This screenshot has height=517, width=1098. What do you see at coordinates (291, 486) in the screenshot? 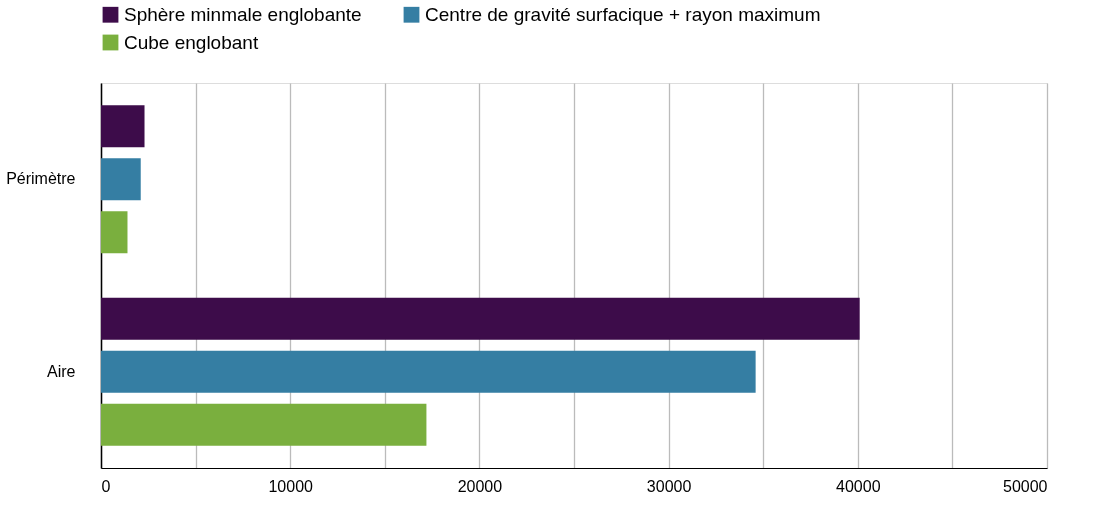
I see `x-tick-label: 10000` at bounding box center [291, 486].